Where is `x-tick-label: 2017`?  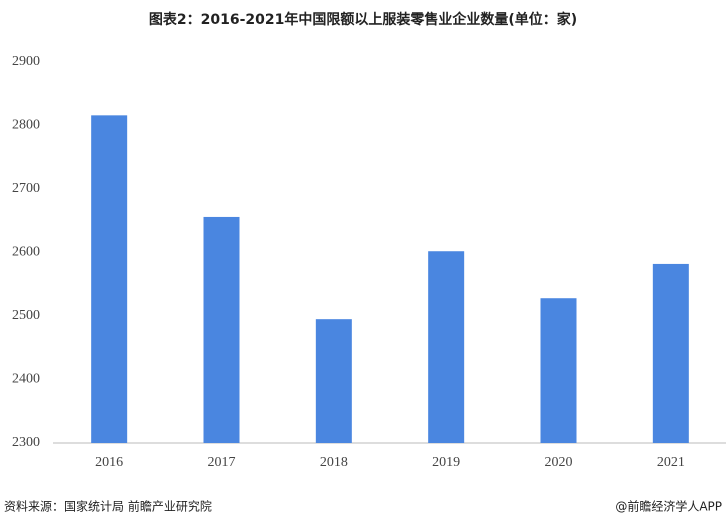
x-tick-label: 2017 is located at coordinates (222, 462).